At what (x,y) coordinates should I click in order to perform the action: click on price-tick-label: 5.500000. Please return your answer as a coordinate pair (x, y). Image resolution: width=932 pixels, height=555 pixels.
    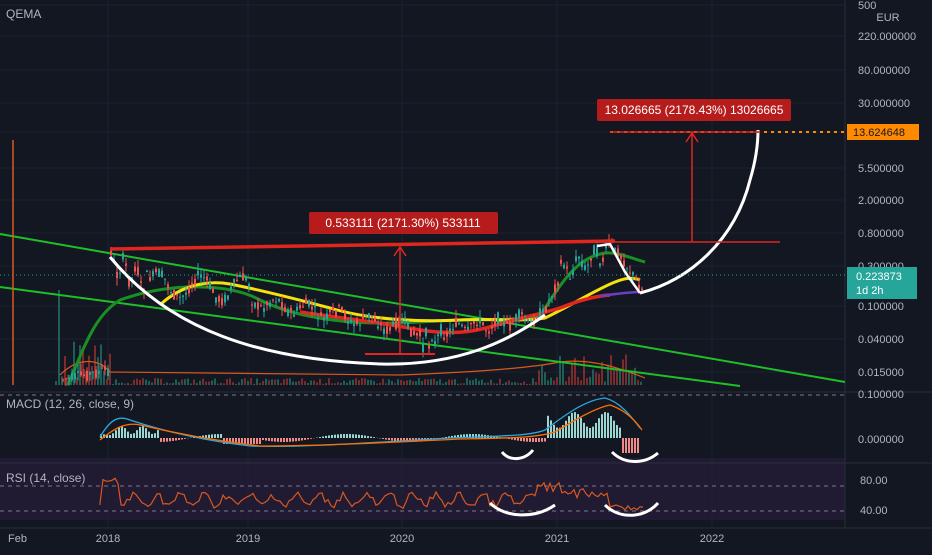
    Looking at the image, I should click on (881, 169).